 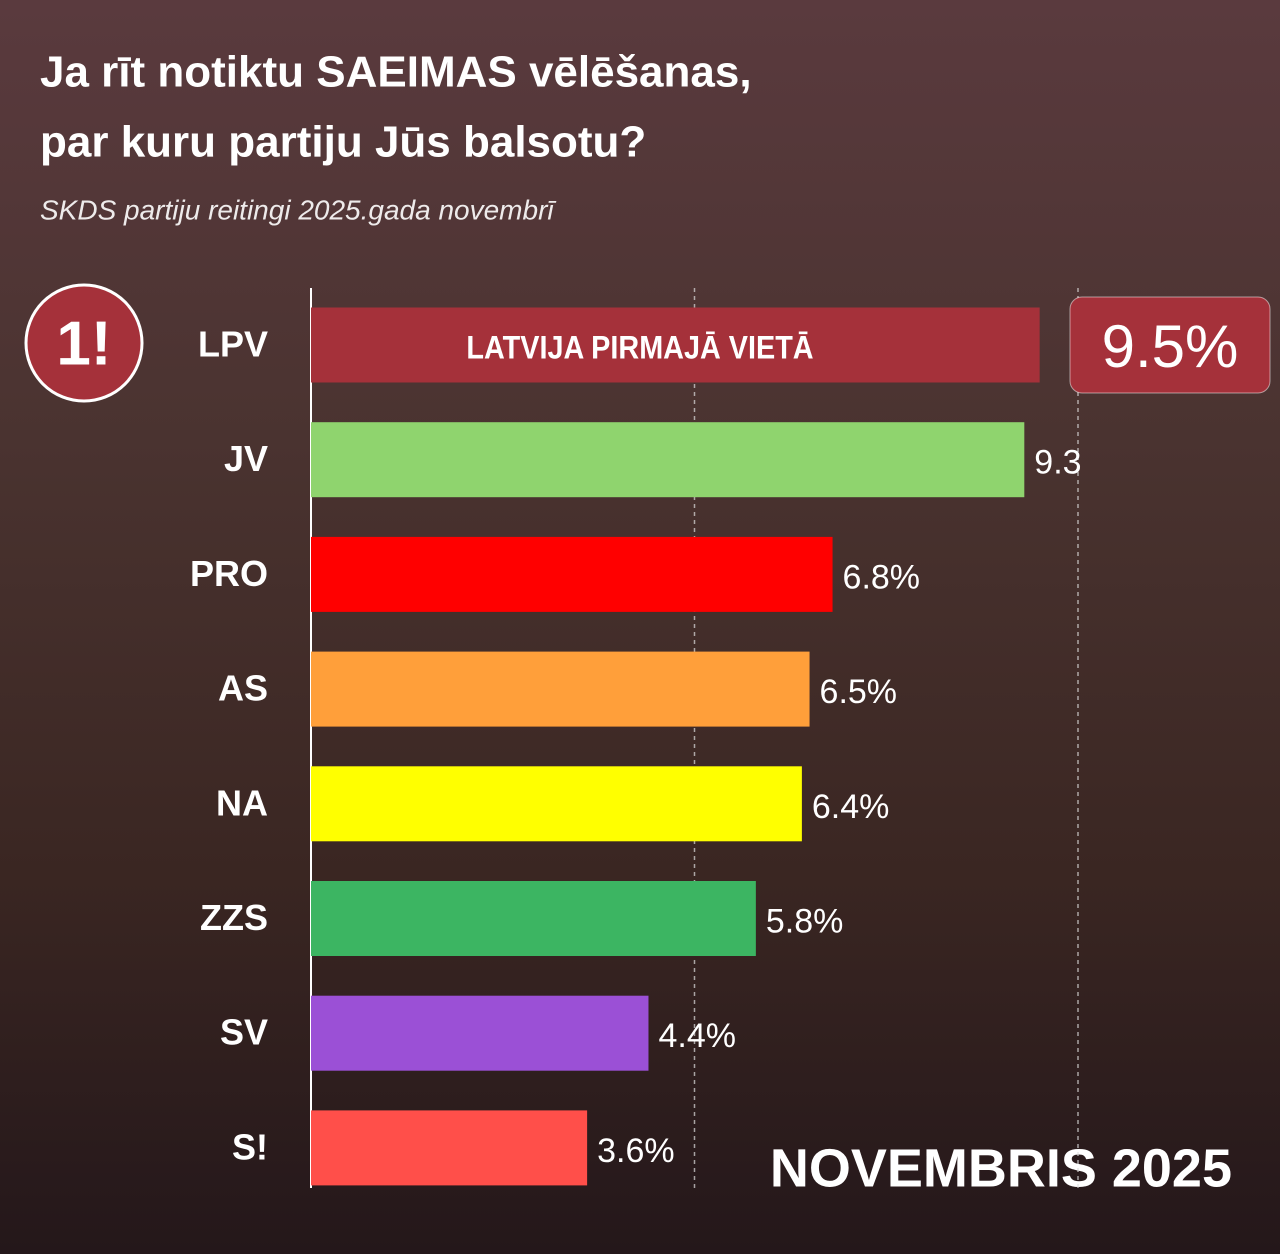 I want to click on chart-title: par kuru partiju Jūs balsotu?, so click(x=343, y=142).